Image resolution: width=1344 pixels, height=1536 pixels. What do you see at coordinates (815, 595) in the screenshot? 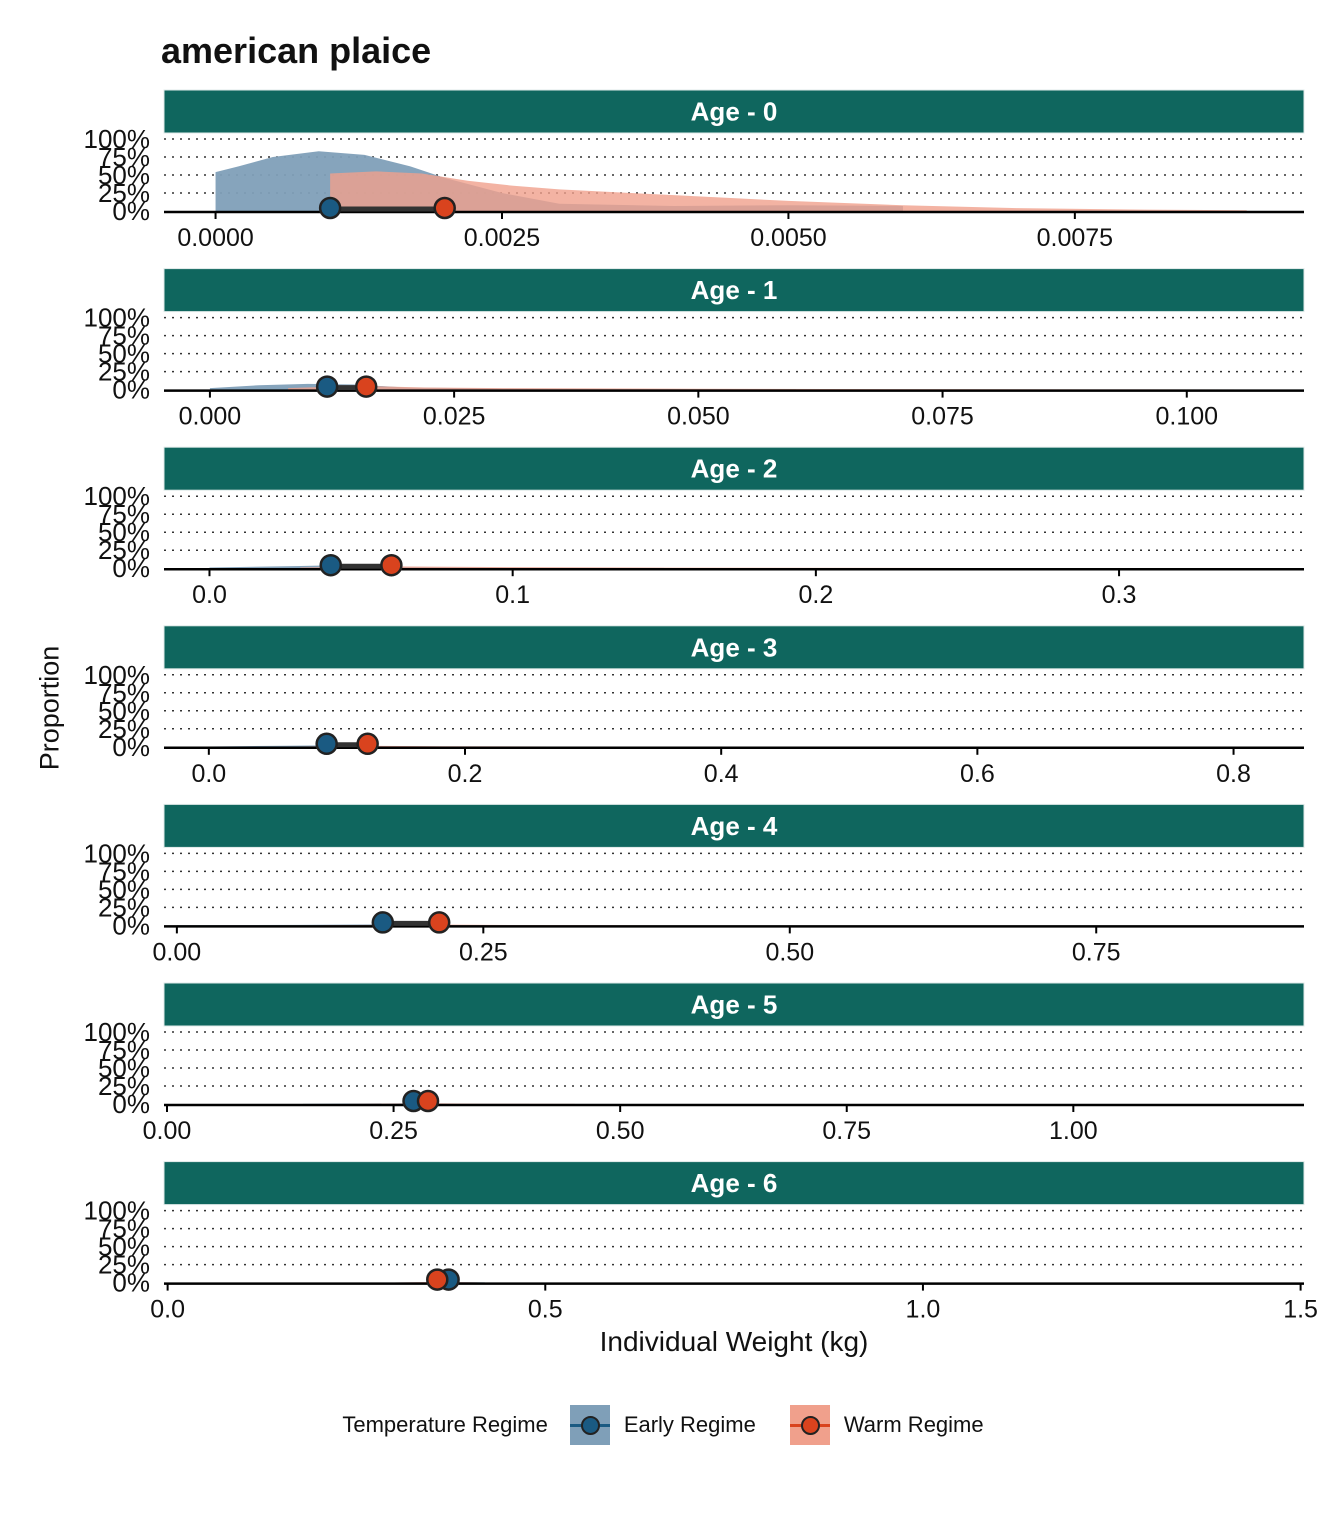
I see `x-tick-label: 0.2` at bounding box center [815, 595].